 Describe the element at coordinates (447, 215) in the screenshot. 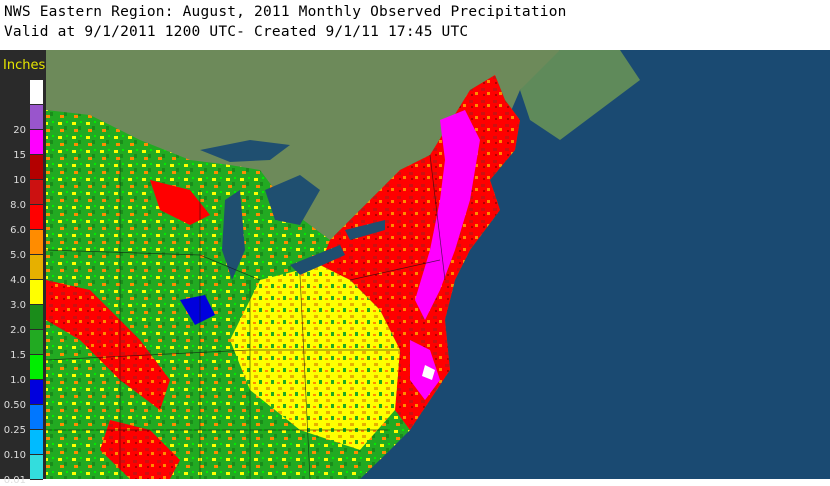

I see `magenta-band` at that location.